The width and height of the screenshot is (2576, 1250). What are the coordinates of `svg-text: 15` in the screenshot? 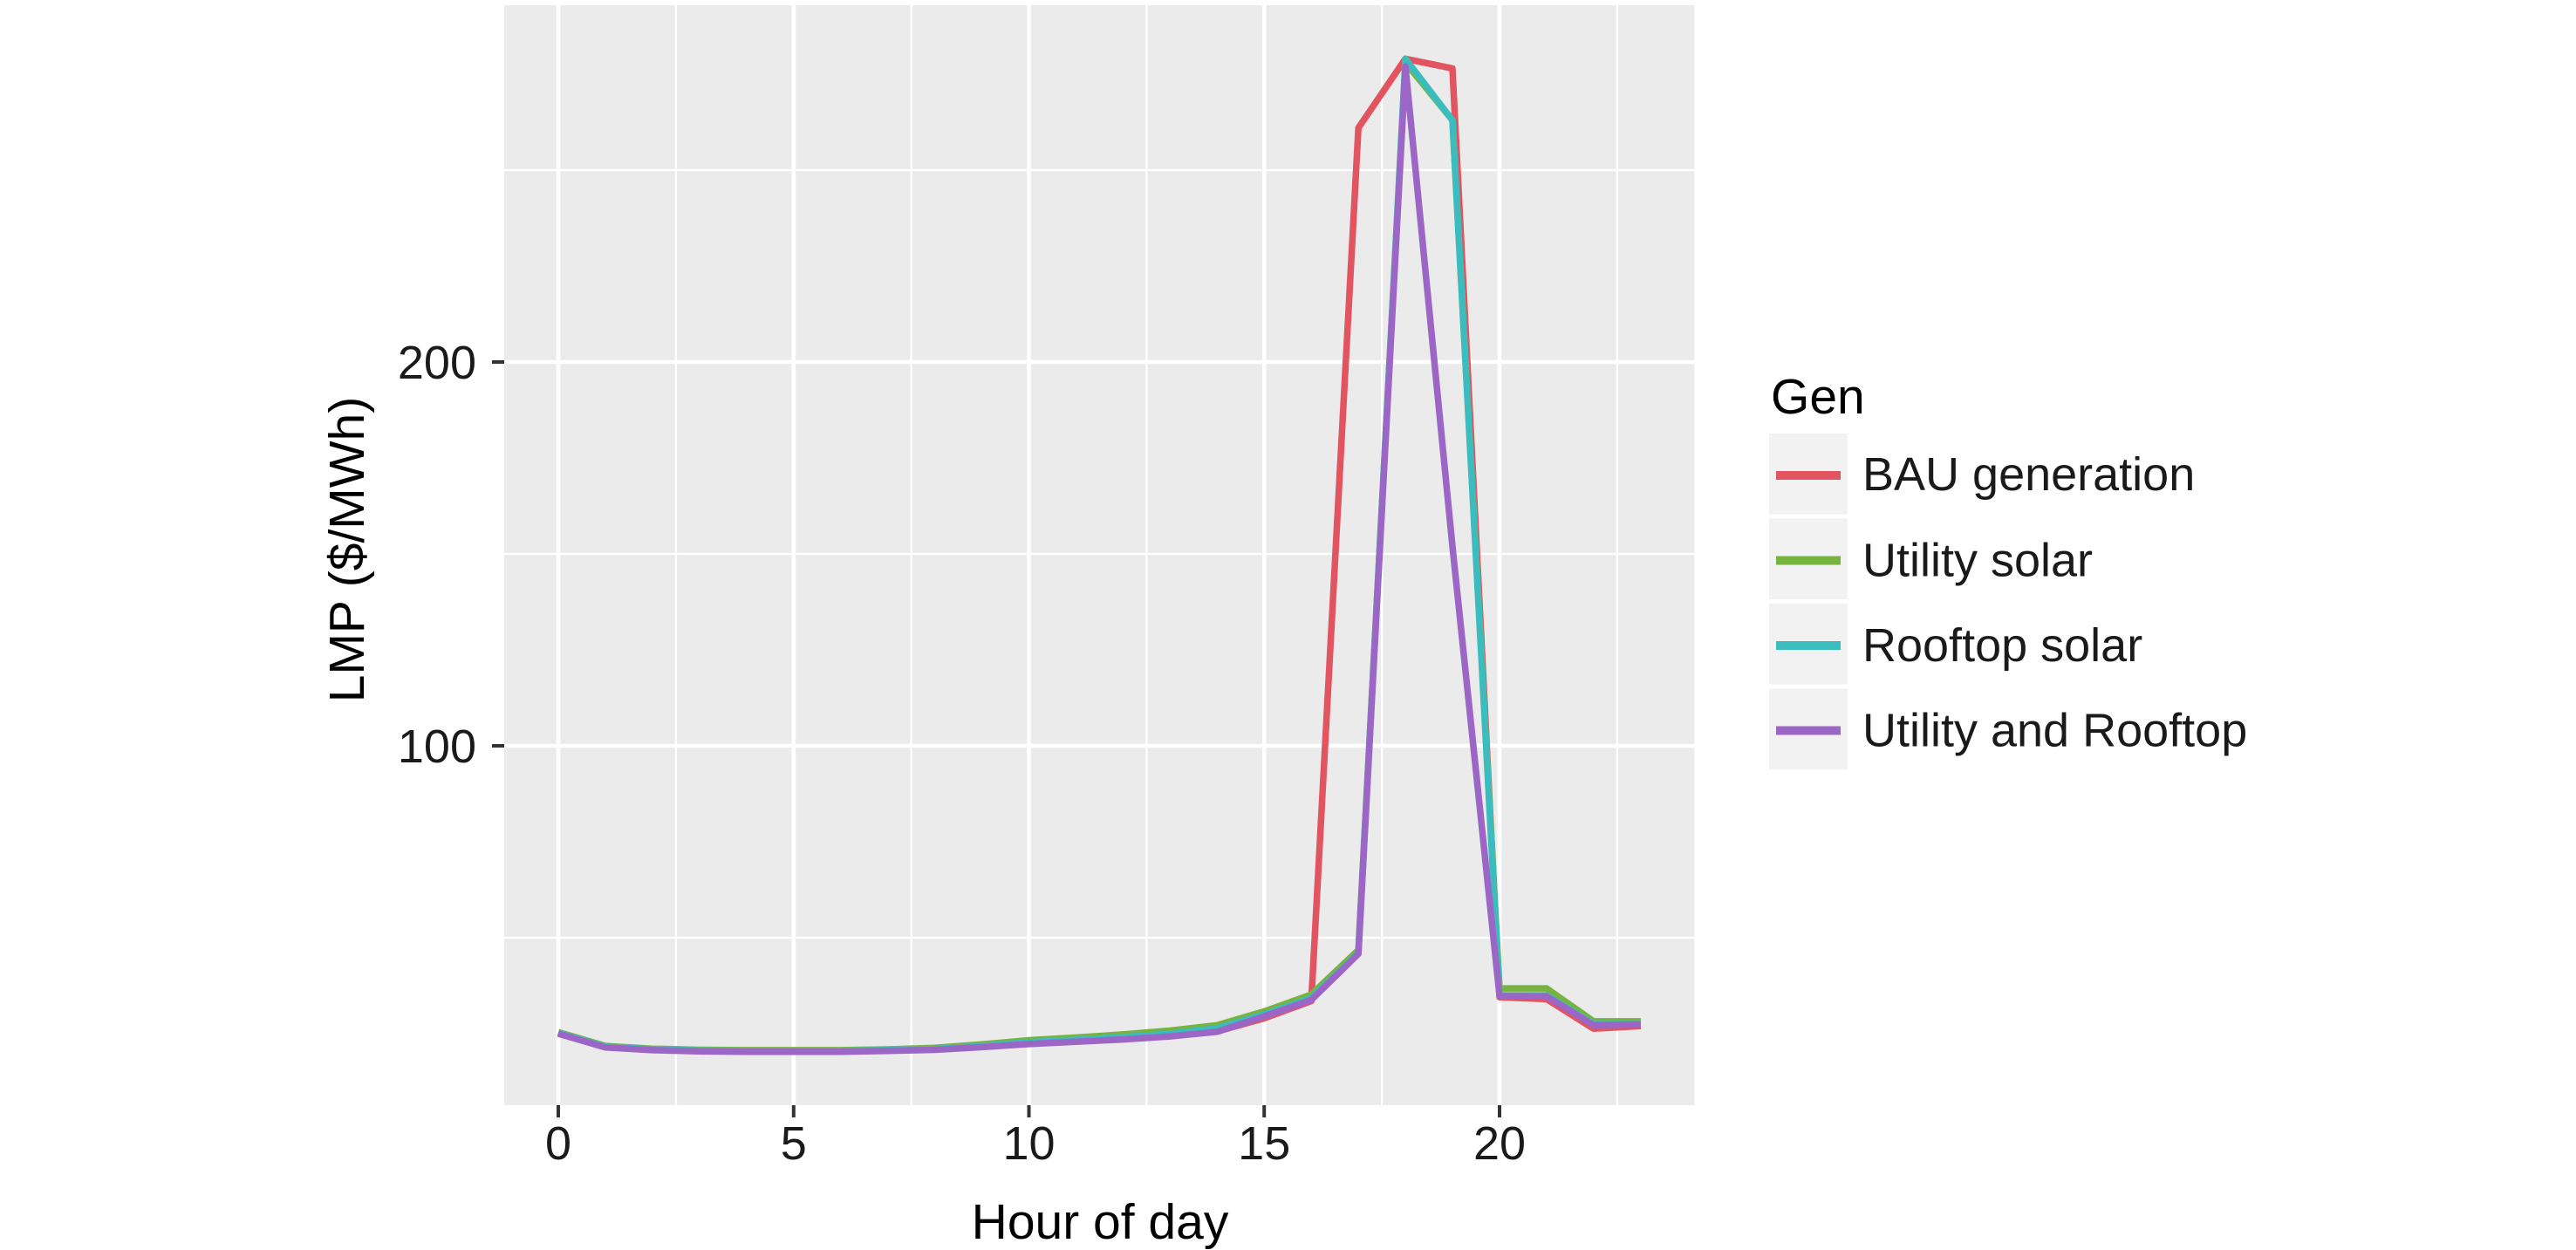 It's located at (1264, 1143).